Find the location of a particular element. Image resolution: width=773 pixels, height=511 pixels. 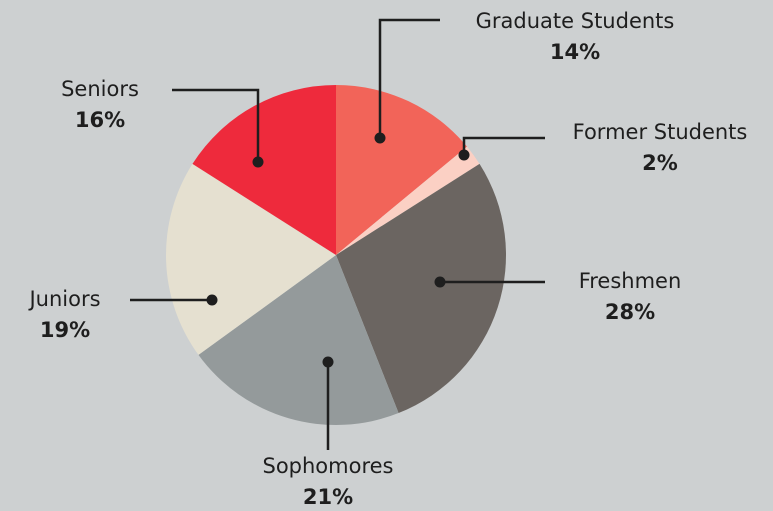

slice-value-label: 14% is located at coordinates (575, 52).